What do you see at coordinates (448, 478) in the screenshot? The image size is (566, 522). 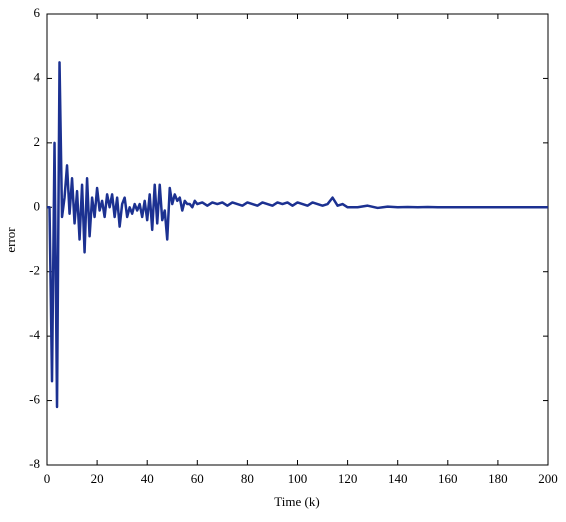 I see `x-tick-label: 160` at bounding box center [448, 478].